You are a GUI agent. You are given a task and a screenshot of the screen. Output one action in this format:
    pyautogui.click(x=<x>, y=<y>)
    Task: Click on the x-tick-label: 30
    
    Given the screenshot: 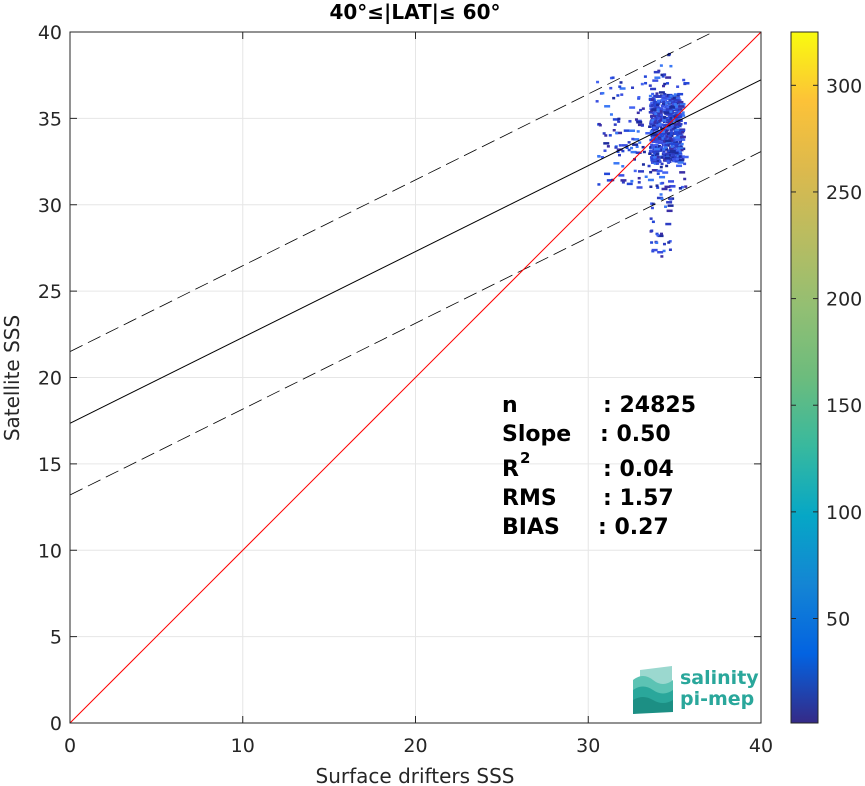 What is the action you would take?
    pyautogui.click(x=588, y=746)
    